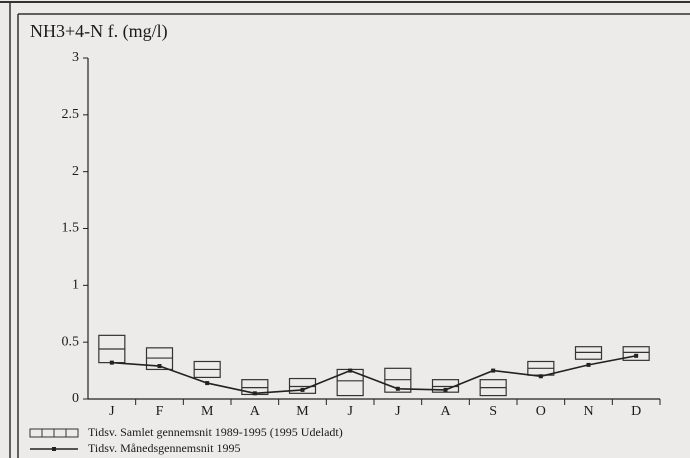  Describe the element at coordinates (99, 31) in the screenshot. I see `chart-title: NH3+4-N f. (mg/l)` at that location.